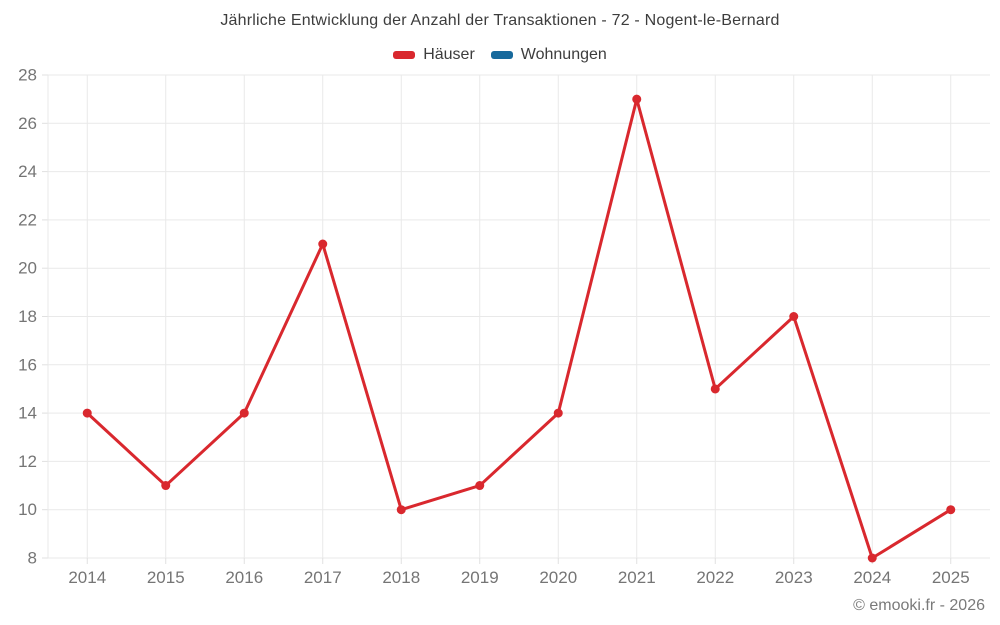 The height and width of the screenshot is (625, 1000). Describe the element at coordinates (919, 605) in the screenshot. I see `chart-footer: © emooki.fr - 2026` at that location.